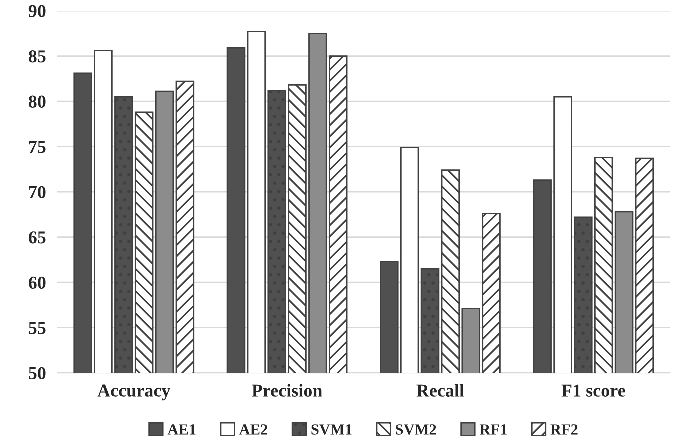 This screenshot has height=440, width=677. I want to click on legend-label: SVM2, so click(416, 429).